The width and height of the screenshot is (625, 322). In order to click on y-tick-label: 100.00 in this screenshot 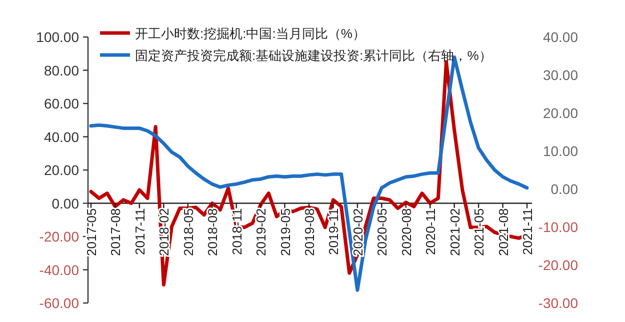, I will do `click(58, 37)`.